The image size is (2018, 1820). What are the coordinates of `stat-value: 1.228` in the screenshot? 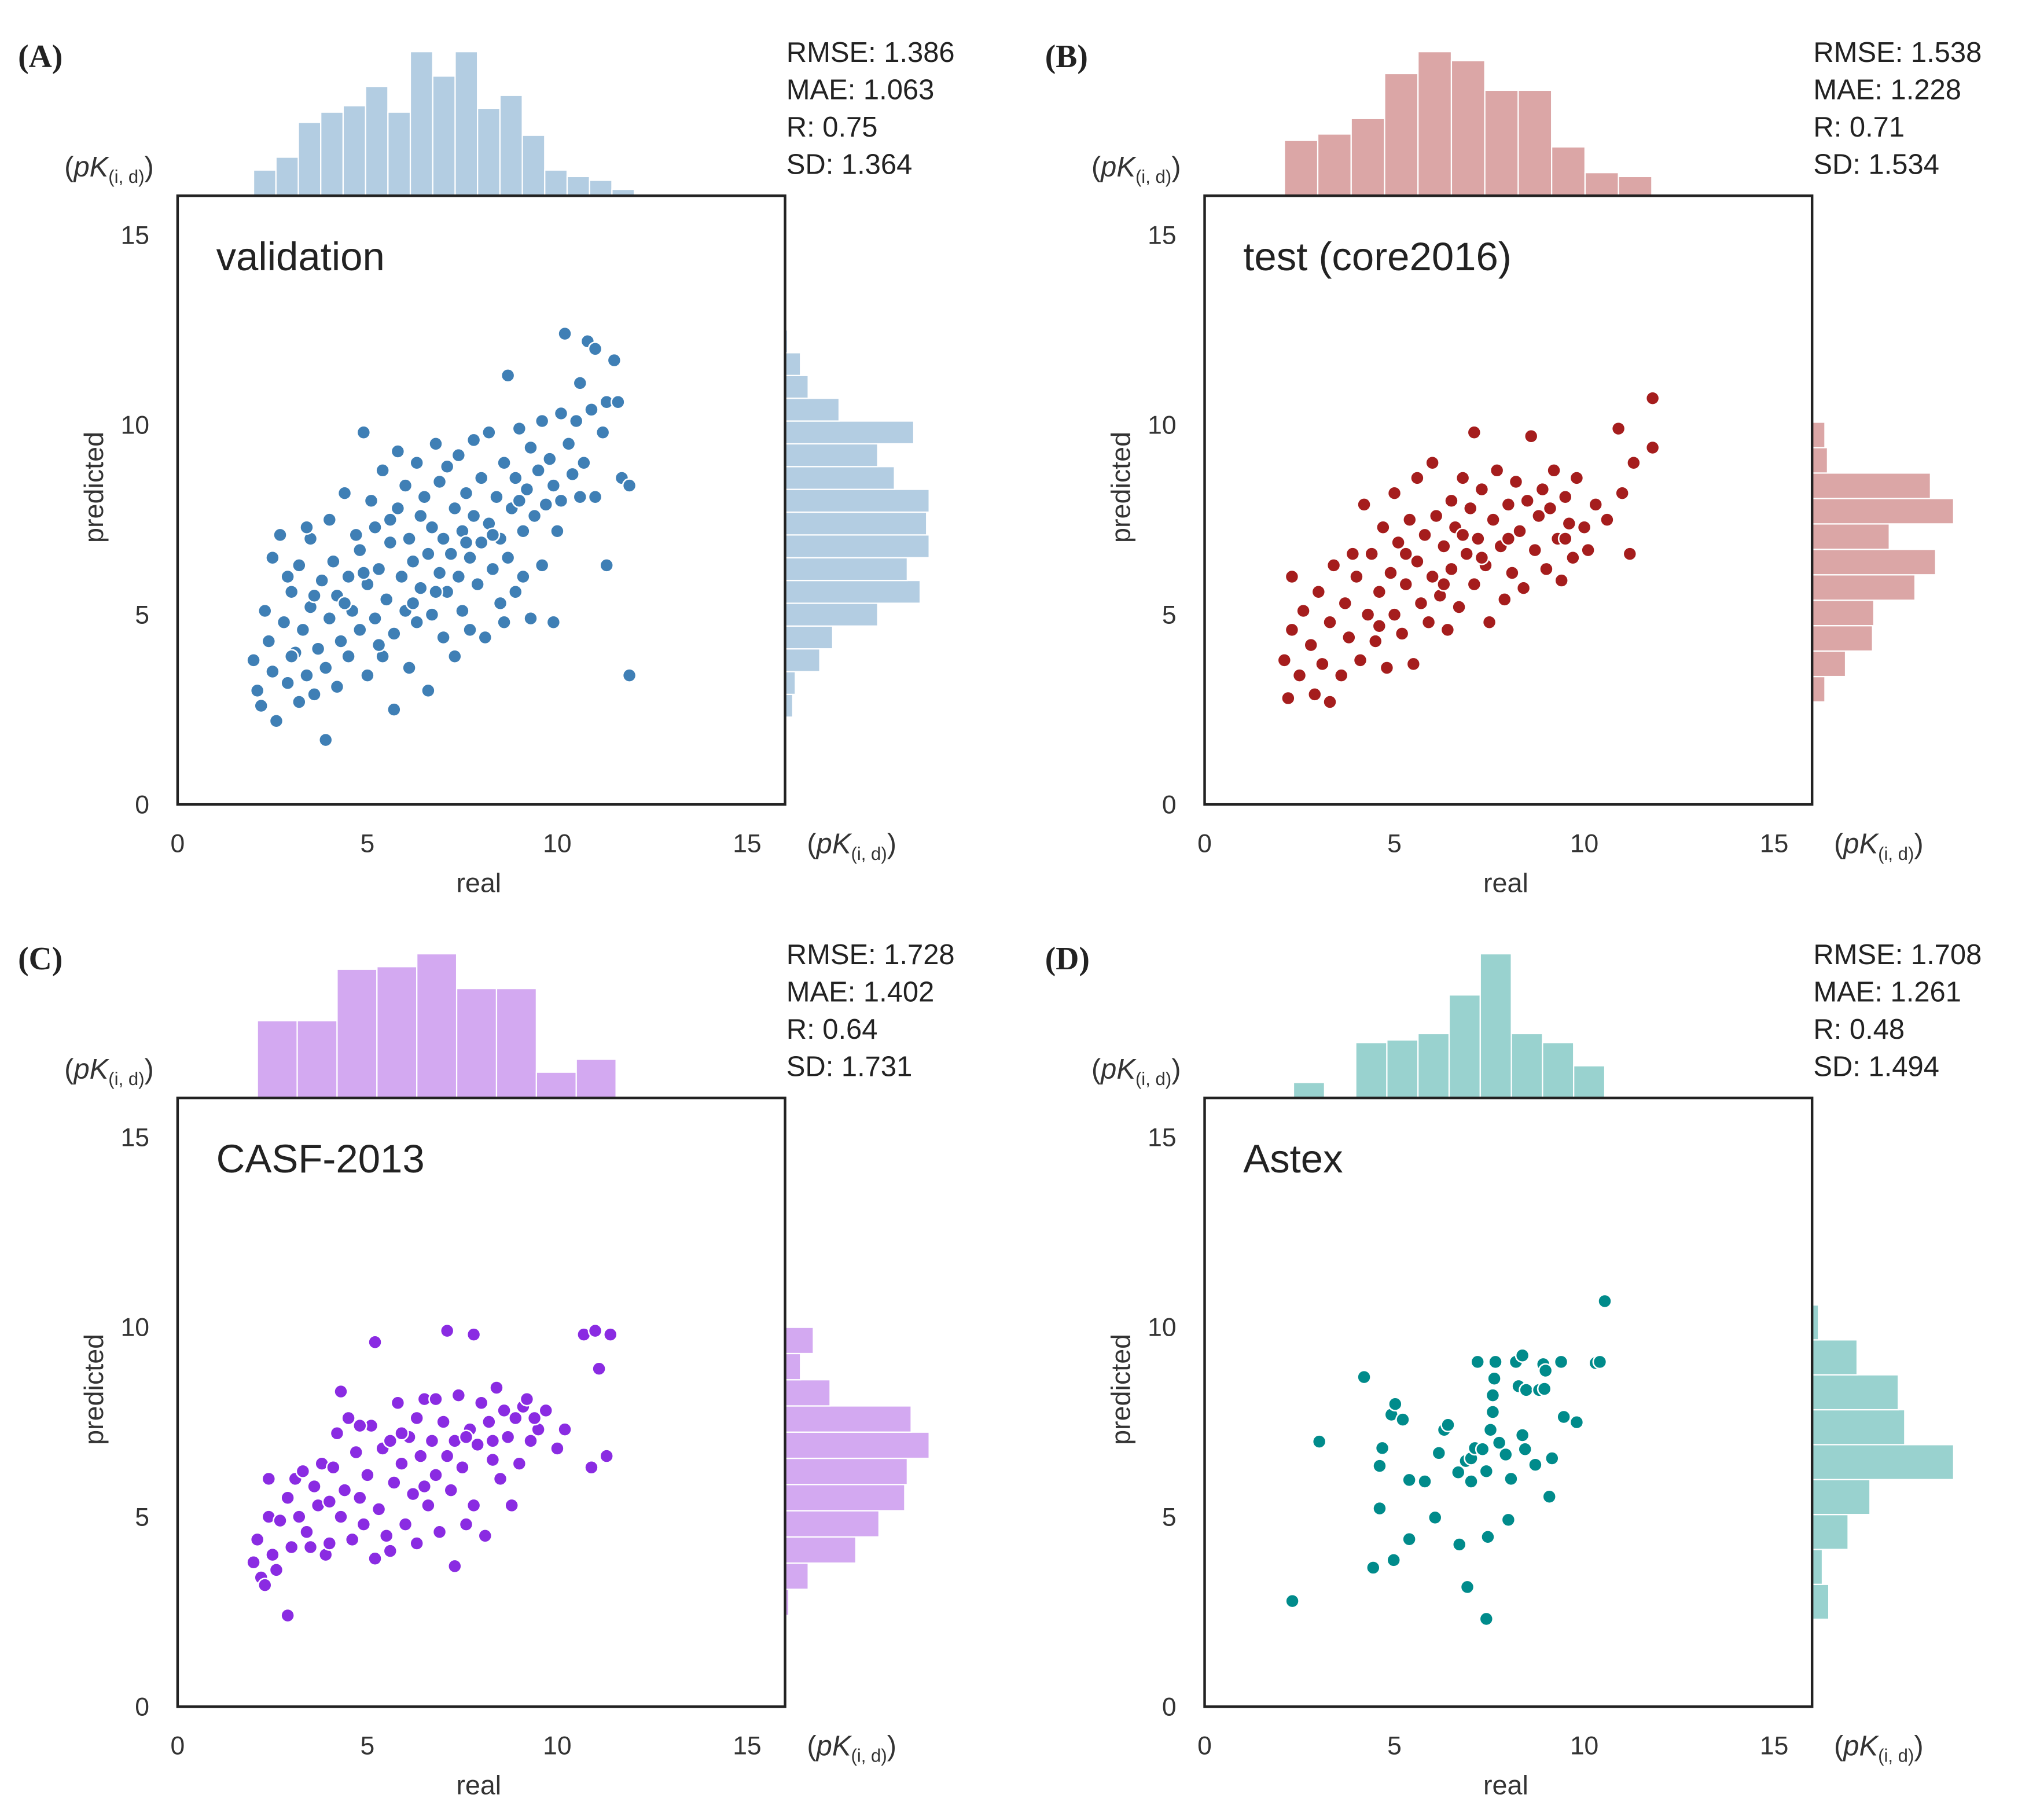 It's located at (1926, 89).